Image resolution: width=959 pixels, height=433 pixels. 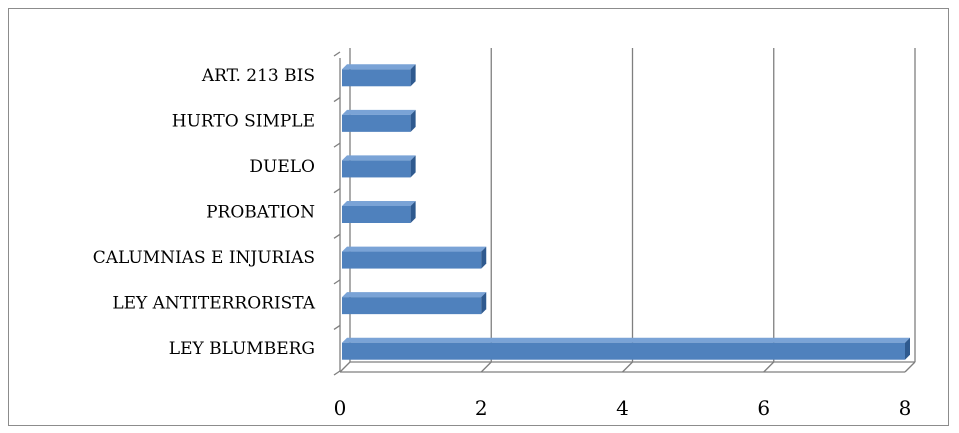 What do you see at coordinates (260, 213) in the screenshot?
I see `category-label-3: PROBATION` at bounding box center [260, 213].